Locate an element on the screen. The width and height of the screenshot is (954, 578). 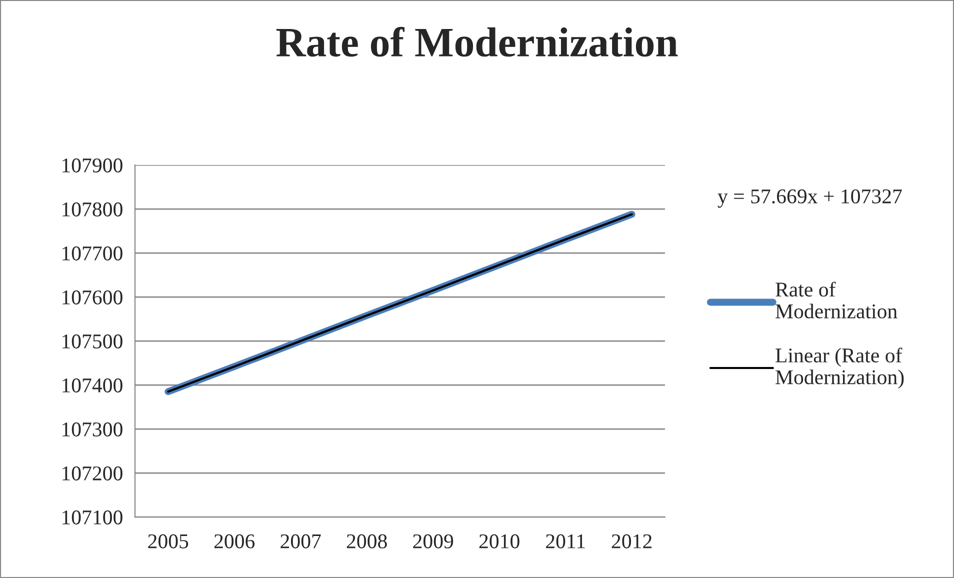
legend-label: Rate of Modernization is located at coordinates (837, 300).